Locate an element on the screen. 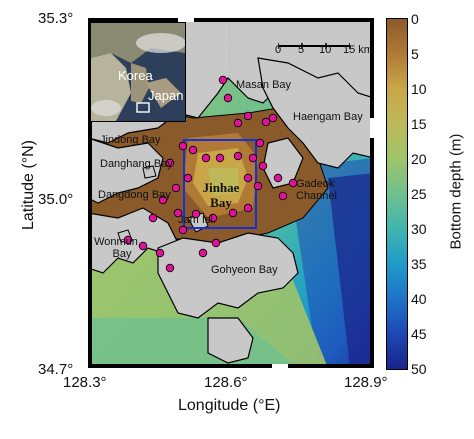 The height and width of the screenshot is (439, 474). inset-map-graphic is located at coordinates (138, 72).